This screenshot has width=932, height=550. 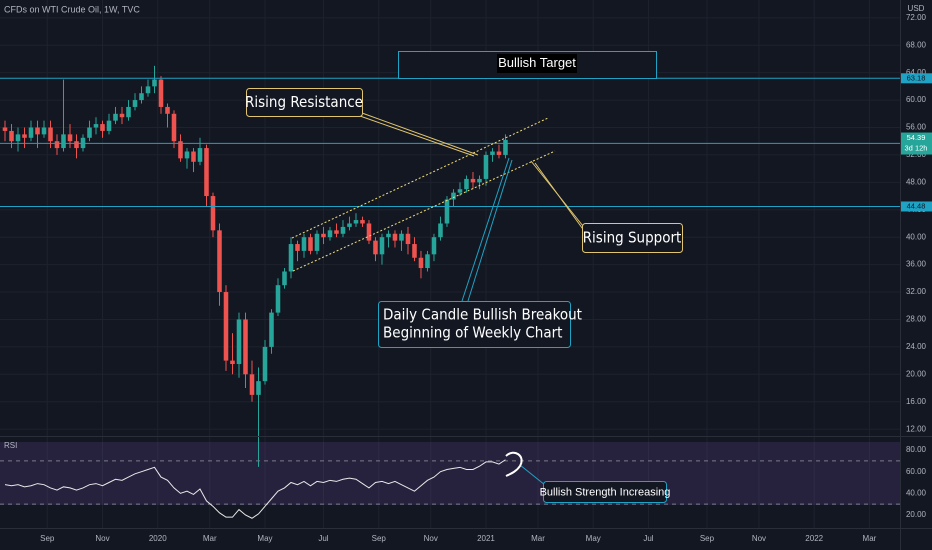 I want to click on x-tick-label: Jul, so click(x=323, y=538).